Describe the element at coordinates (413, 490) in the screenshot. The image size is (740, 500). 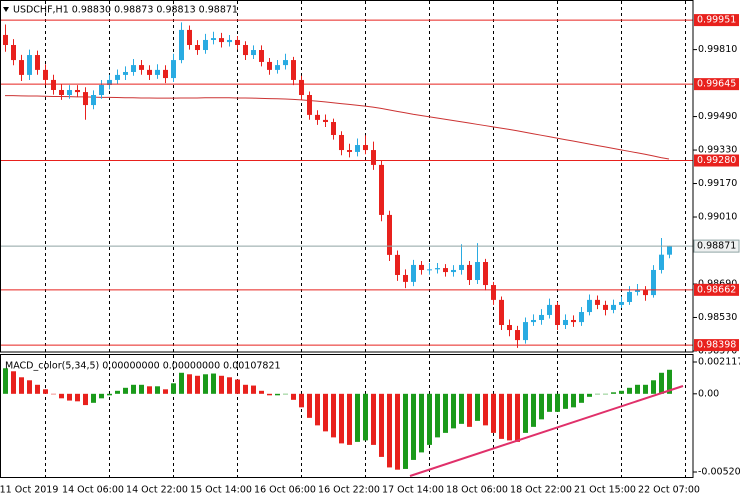
I see `x-tick-label: 17 Oct 14:00` at that location.